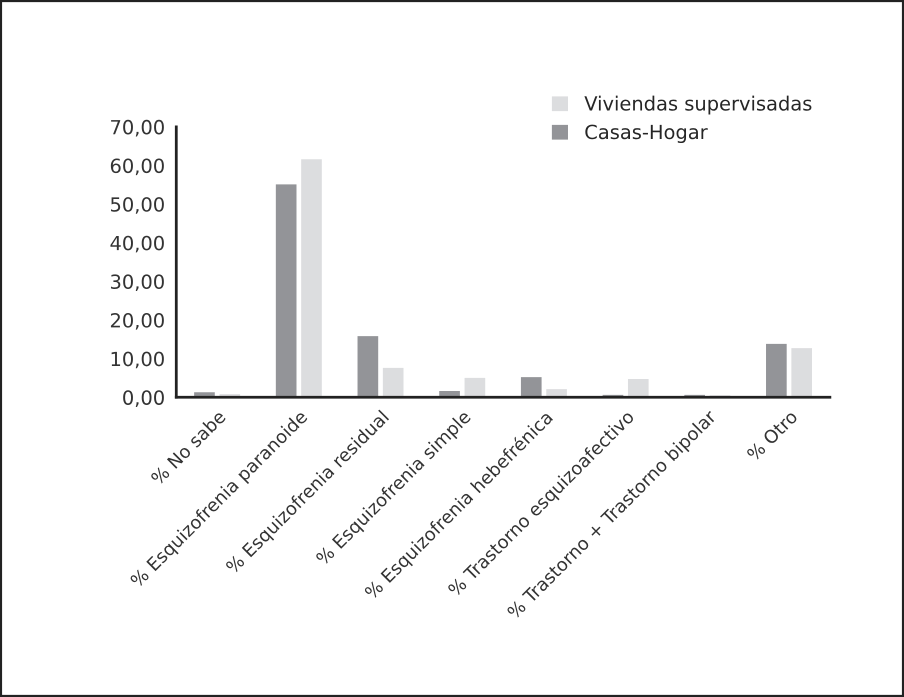  What do you see at coordinates (138, 360) in the screenshot?
I see `y-tick-label: 10,00` at bounding box center [138, 360].